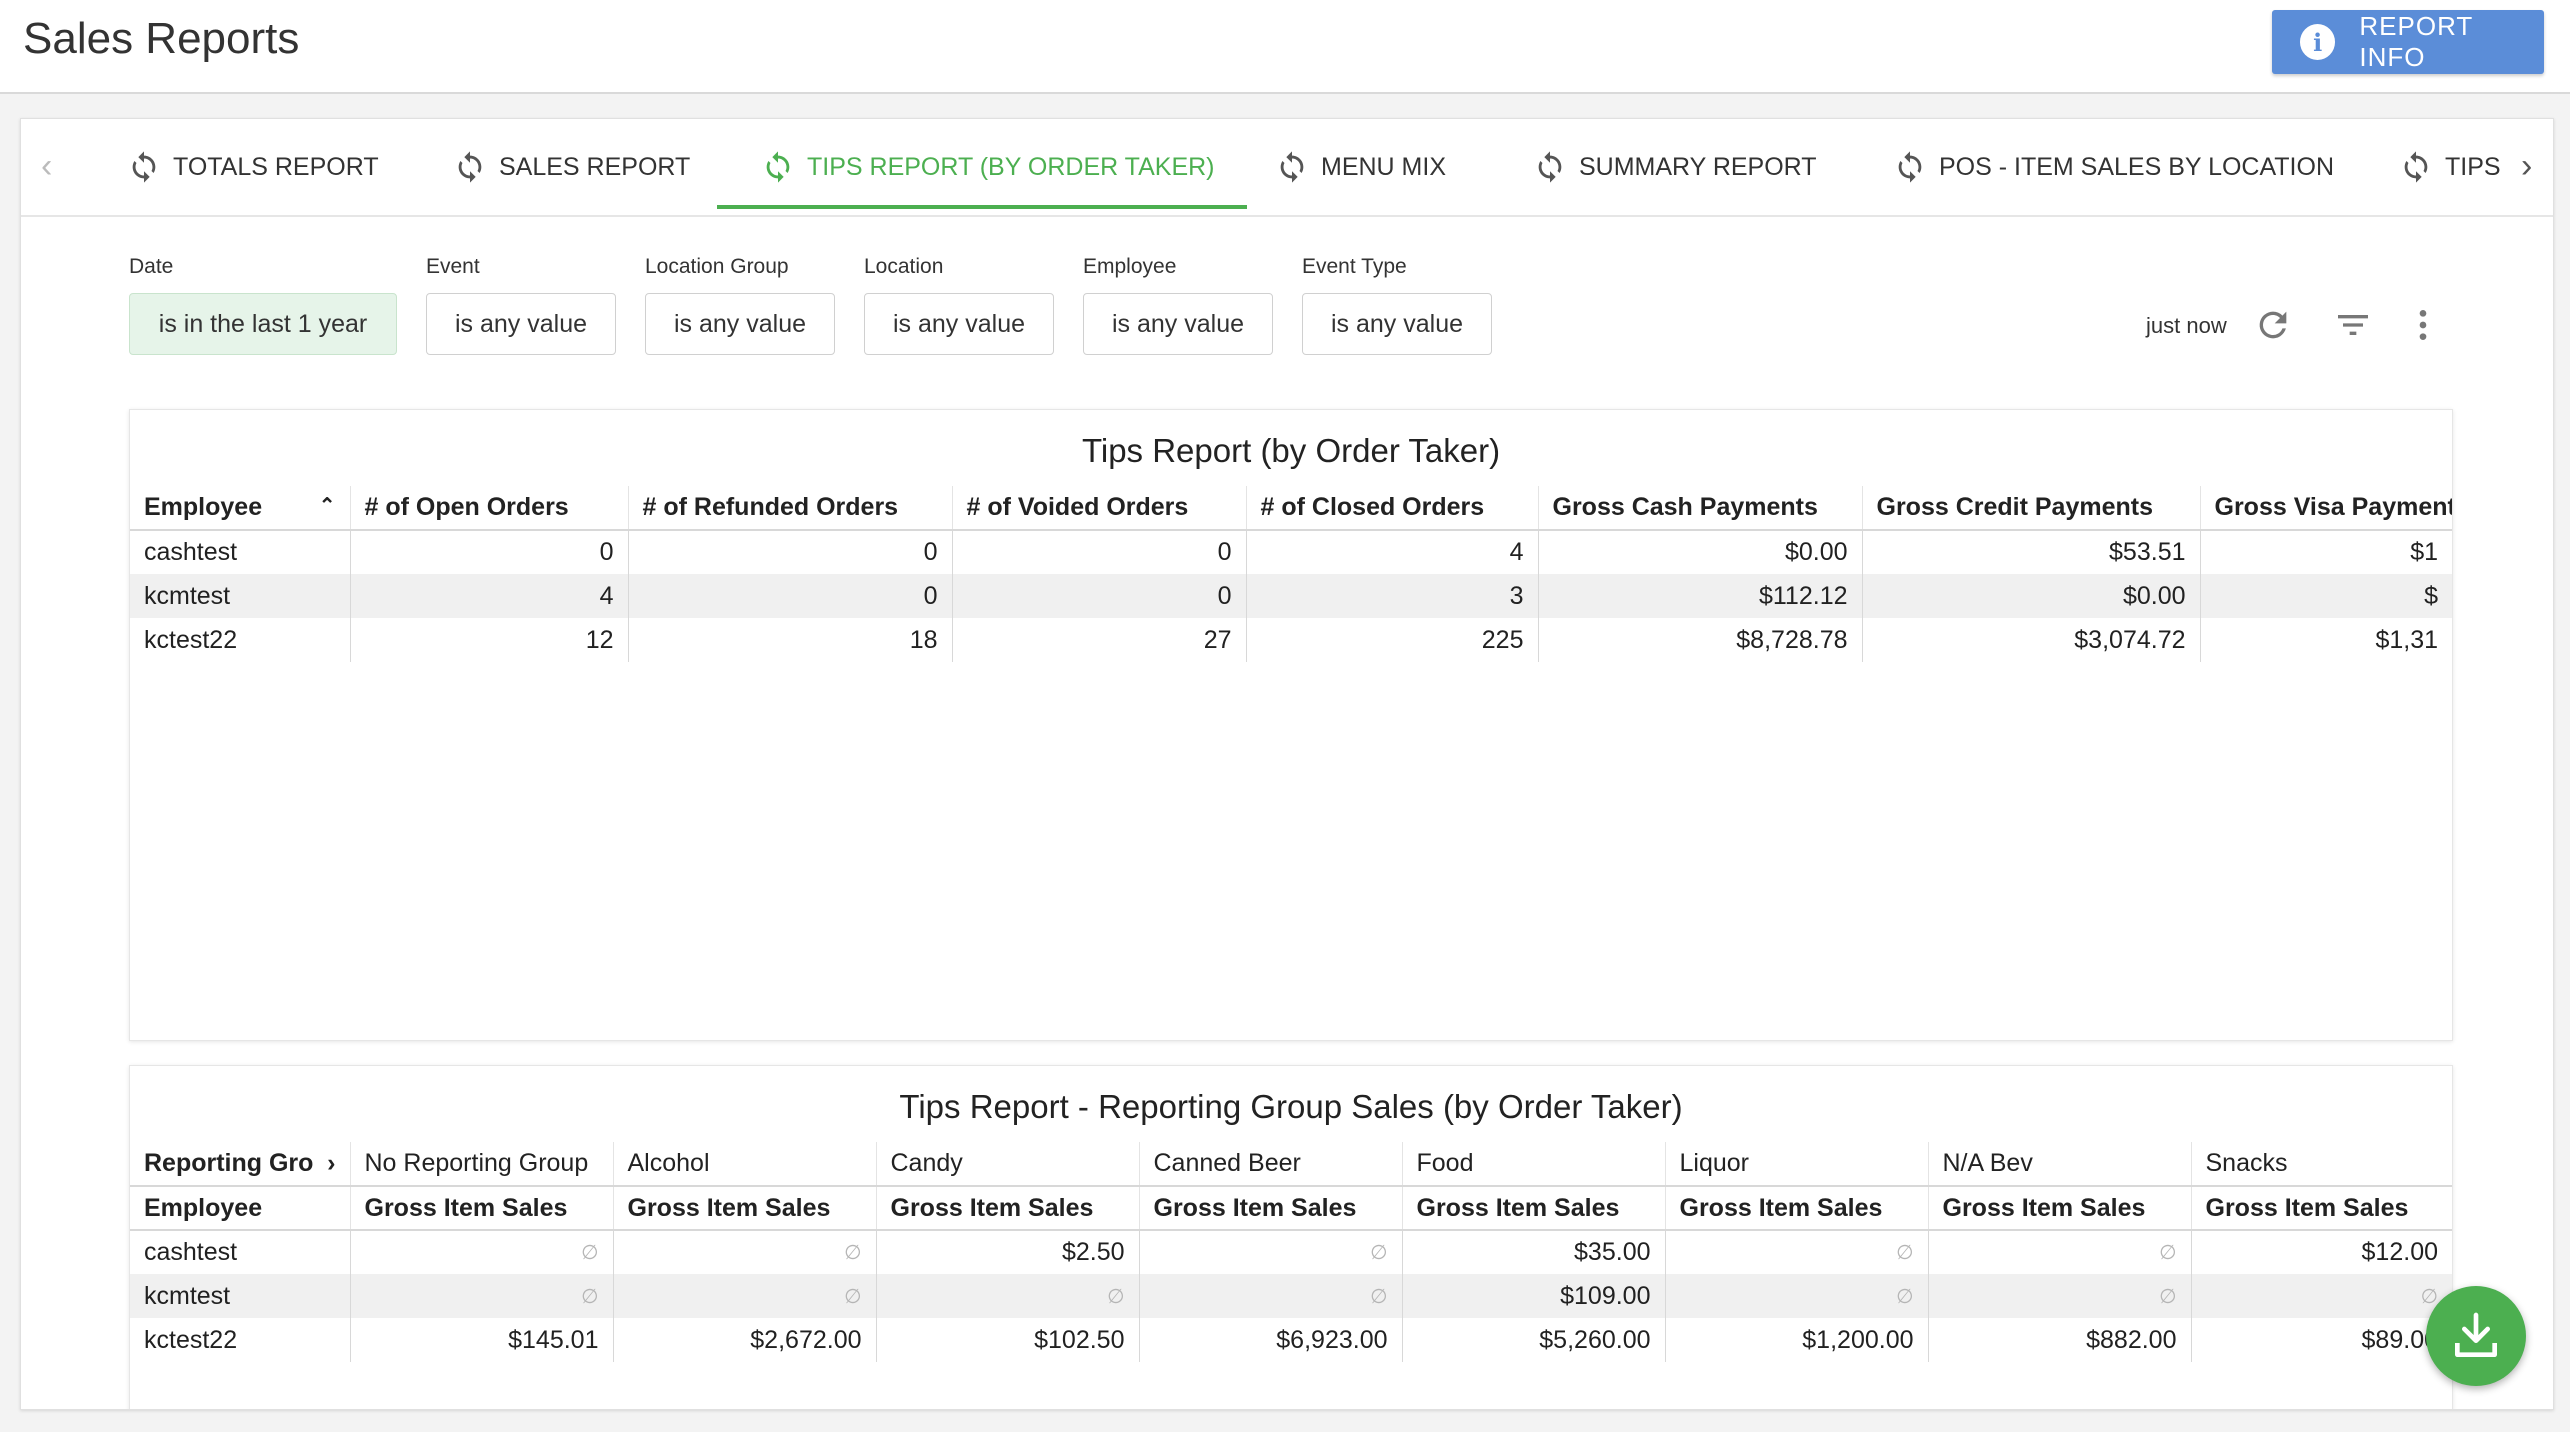  I want to click on filter-label-date: Date, so click(151, 266).